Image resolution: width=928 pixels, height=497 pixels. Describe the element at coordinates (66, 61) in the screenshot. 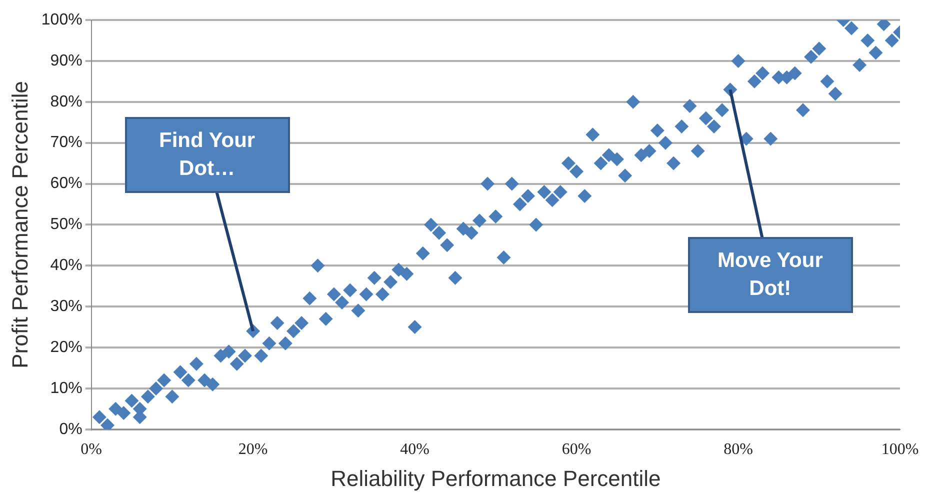

I see `y-tick-label: 90%` at that location.